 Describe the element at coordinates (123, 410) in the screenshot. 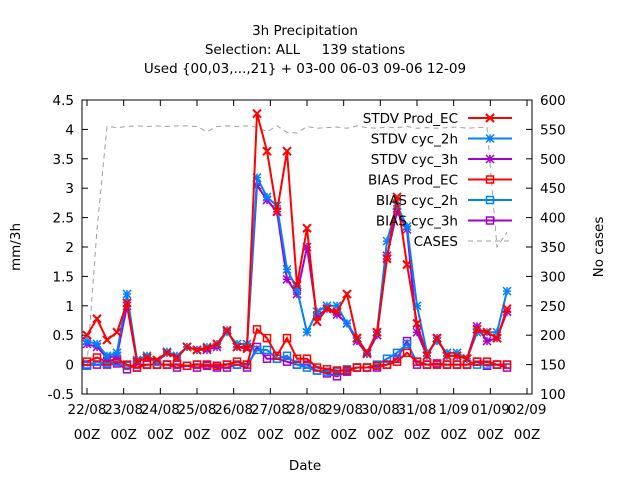

I see `x-tick-date-label: 23/08` at that location.